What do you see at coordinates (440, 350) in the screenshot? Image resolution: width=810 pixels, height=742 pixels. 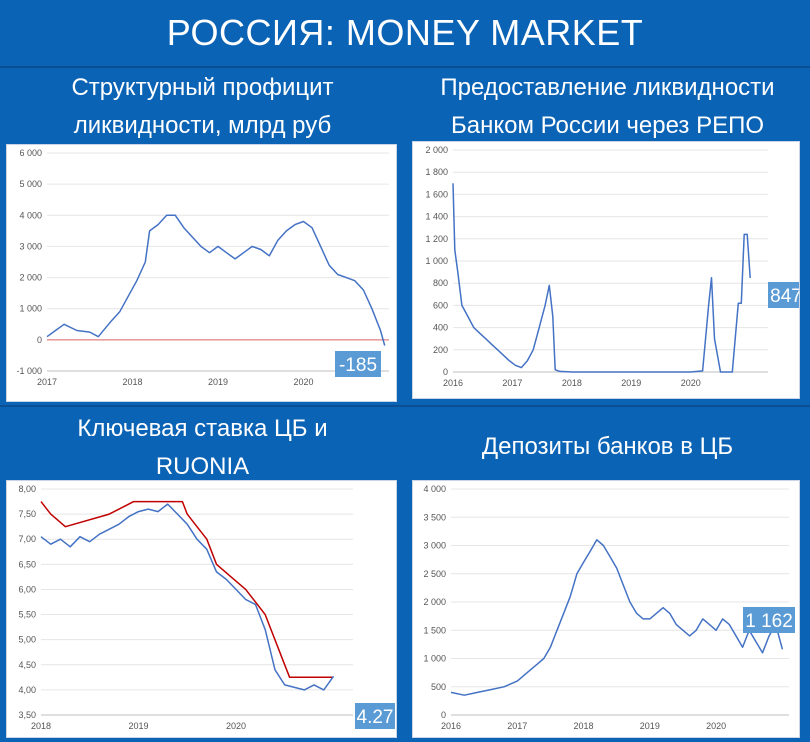 I see `y-tick-label: 200` at bounding box center [440, 350].